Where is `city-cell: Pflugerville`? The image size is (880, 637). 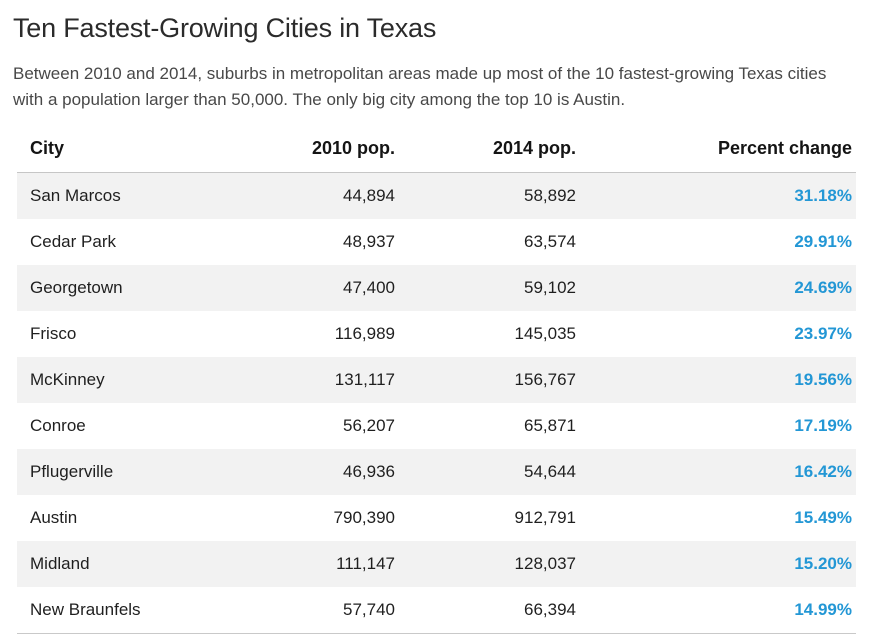
city-cell: Pflugerville is located at coordinates (72, 471).